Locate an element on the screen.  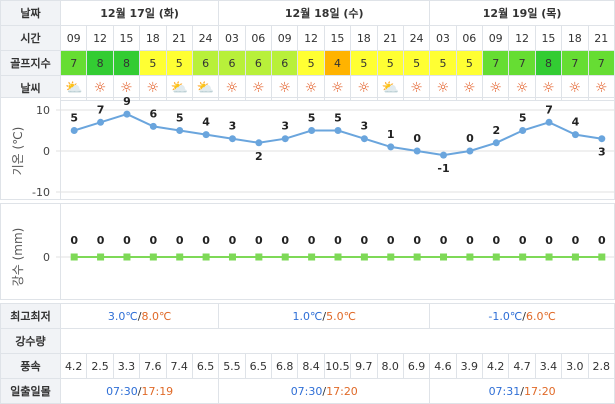
temperature-data-label: 1 is located at coordinates (391, 134).